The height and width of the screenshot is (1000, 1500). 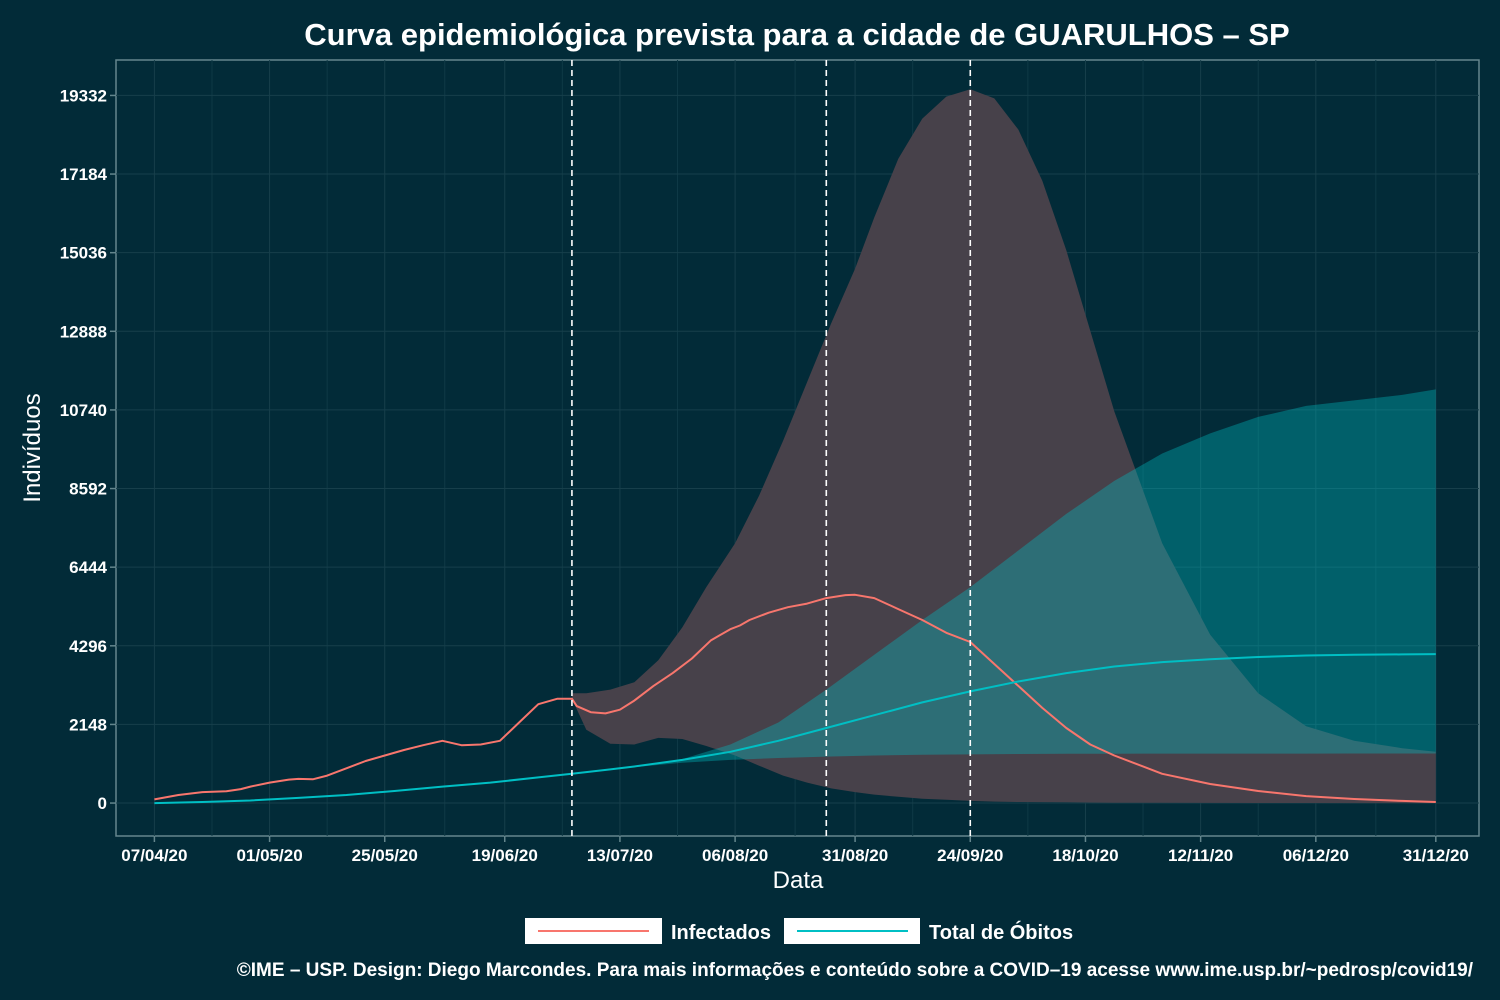 What do you see at coordinates (1200, 855) in the screenshot?
I see `x-tick-label: 12/11/20` at bounding box center [1200, 855].